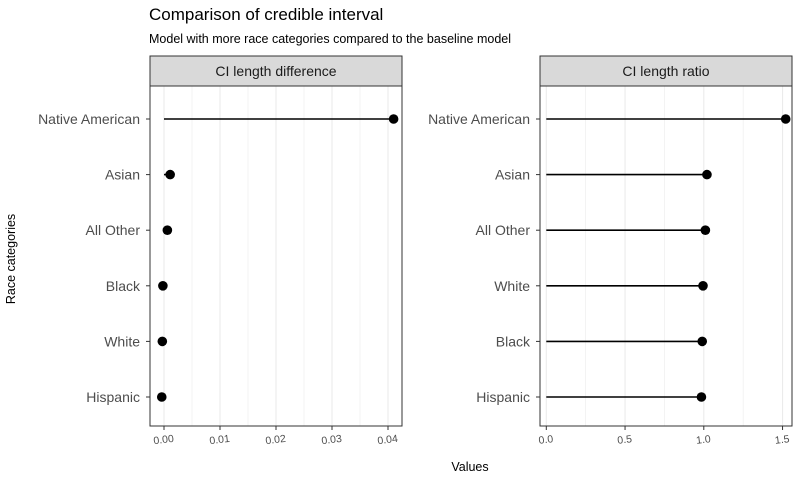  What do you see at coordinates (782, 440) in the screenshot?
I see `x-tick-label: 1.5` at bounding box center [782, 440].